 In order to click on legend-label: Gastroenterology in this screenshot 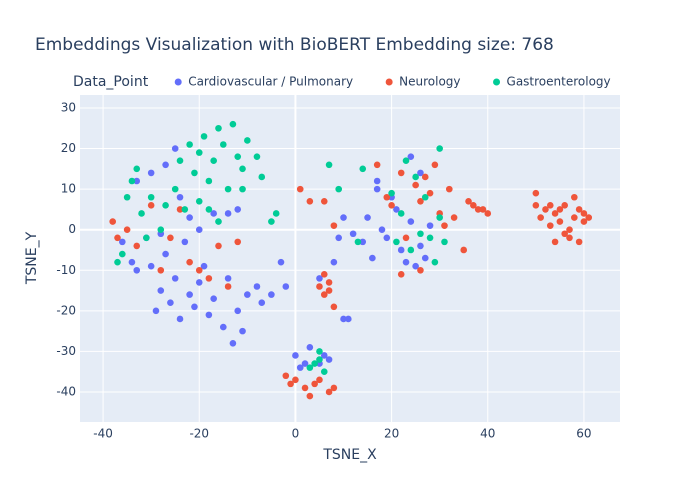, I will do `click(559, 82)`.